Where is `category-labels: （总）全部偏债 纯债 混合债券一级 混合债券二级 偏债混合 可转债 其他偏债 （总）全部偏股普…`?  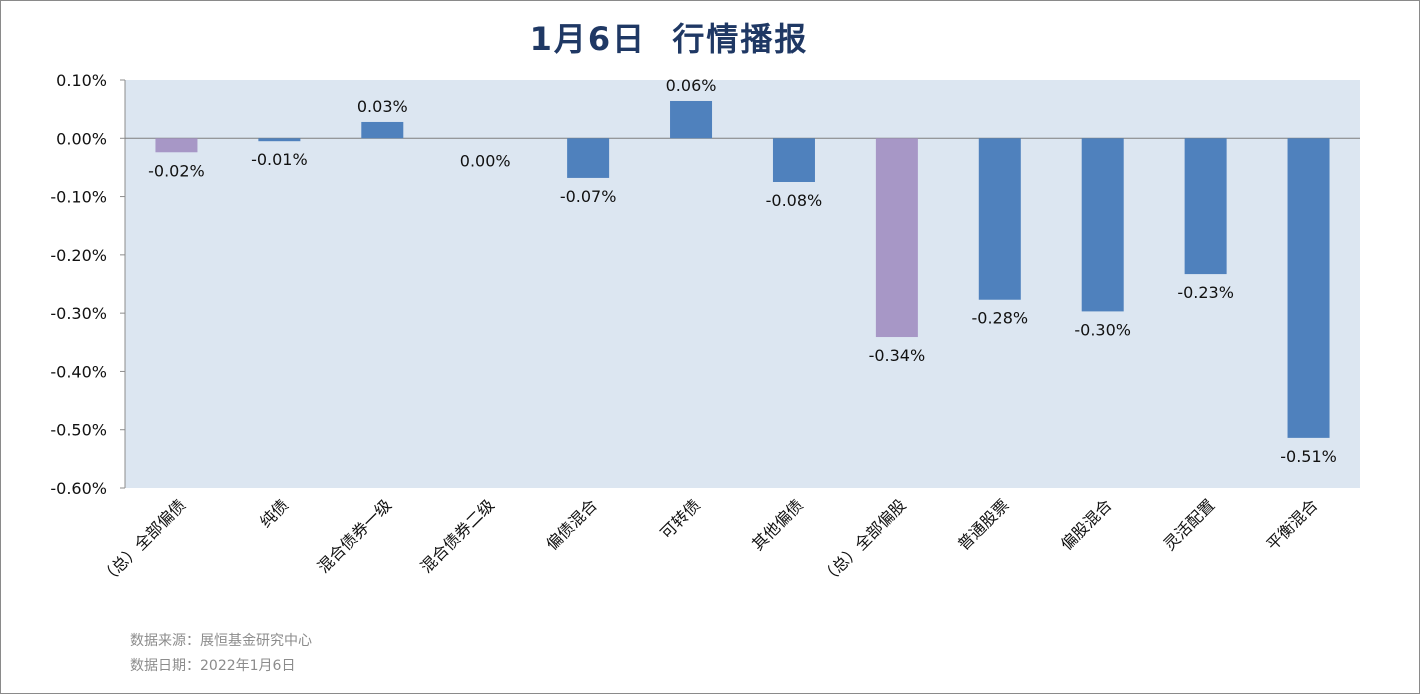
category-labels: （总）全部偏债 纯债 混合债券一级 混合债券二级 偏债混合 可转债 其他偏债 （总）全部偏股普… is located at coordinates (709, 541).